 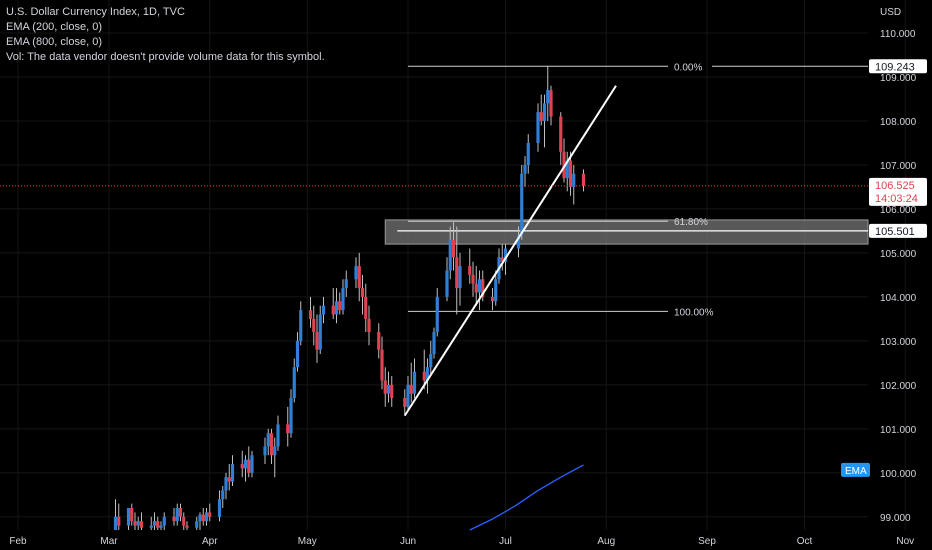 I want to click on trendline, so click(x=510, y=251).